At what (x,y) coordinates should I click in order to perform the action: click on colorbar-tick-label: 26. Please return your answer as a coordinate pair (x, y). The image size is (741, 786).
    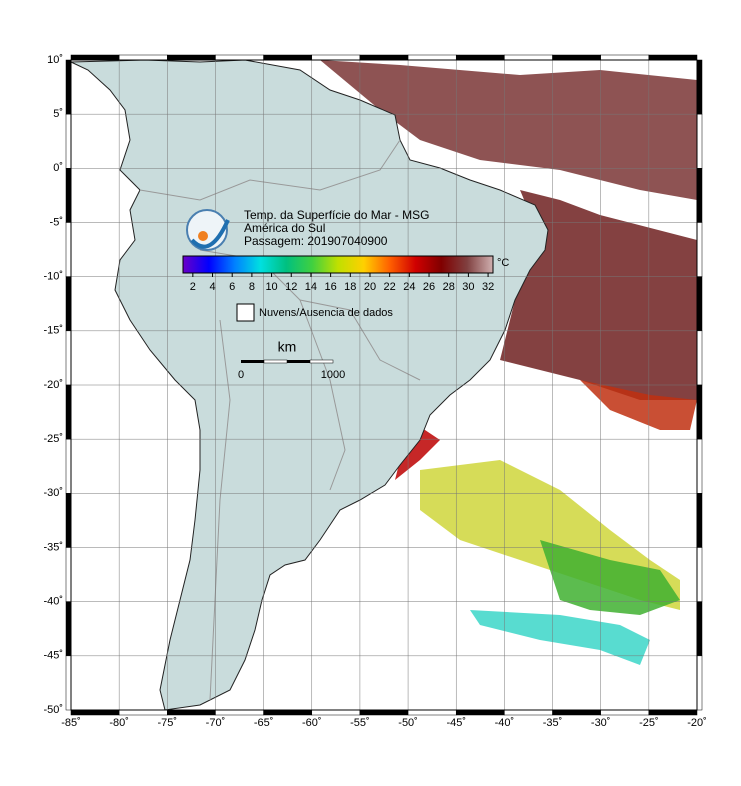
    Looking at the image, I should click on (429, 287).